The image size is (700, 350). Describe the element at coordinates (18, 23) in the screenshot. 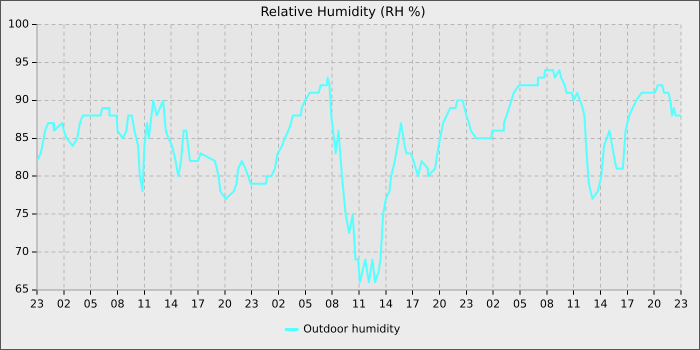

I see `y-tick-label: 100` at that location.